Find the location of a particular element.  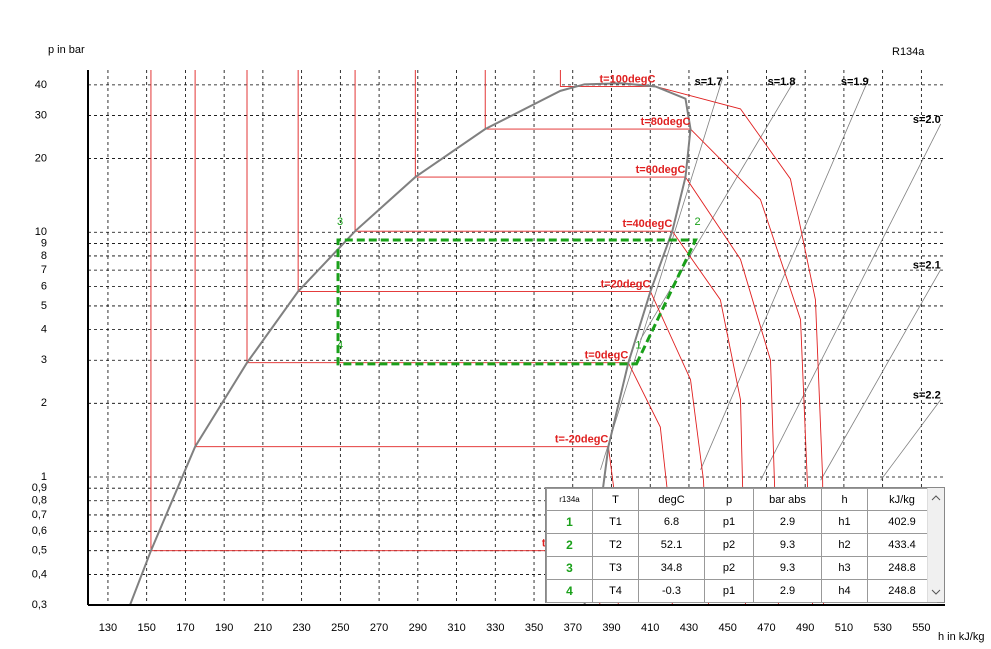

x-tick-label: 210 is located at coordinates (263, 628).